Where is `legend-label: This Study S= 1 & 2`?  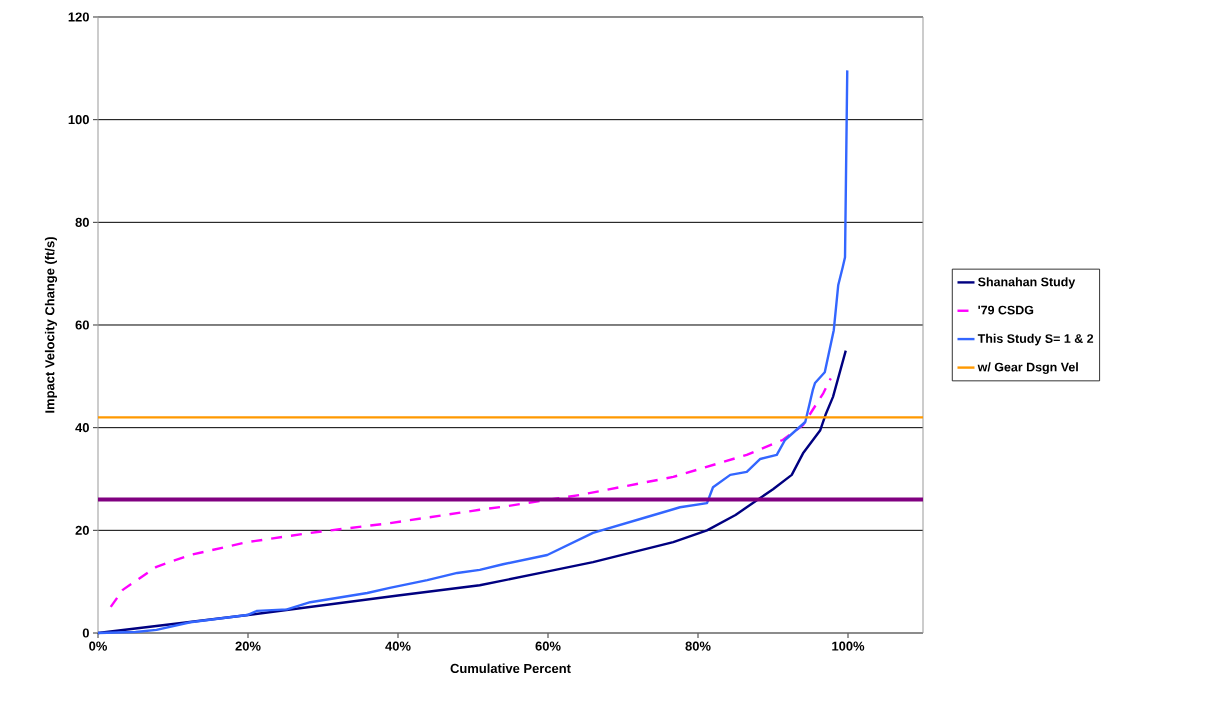
legend-label: This Study S= 1 & 2 is located at coordinates (1035, 339).